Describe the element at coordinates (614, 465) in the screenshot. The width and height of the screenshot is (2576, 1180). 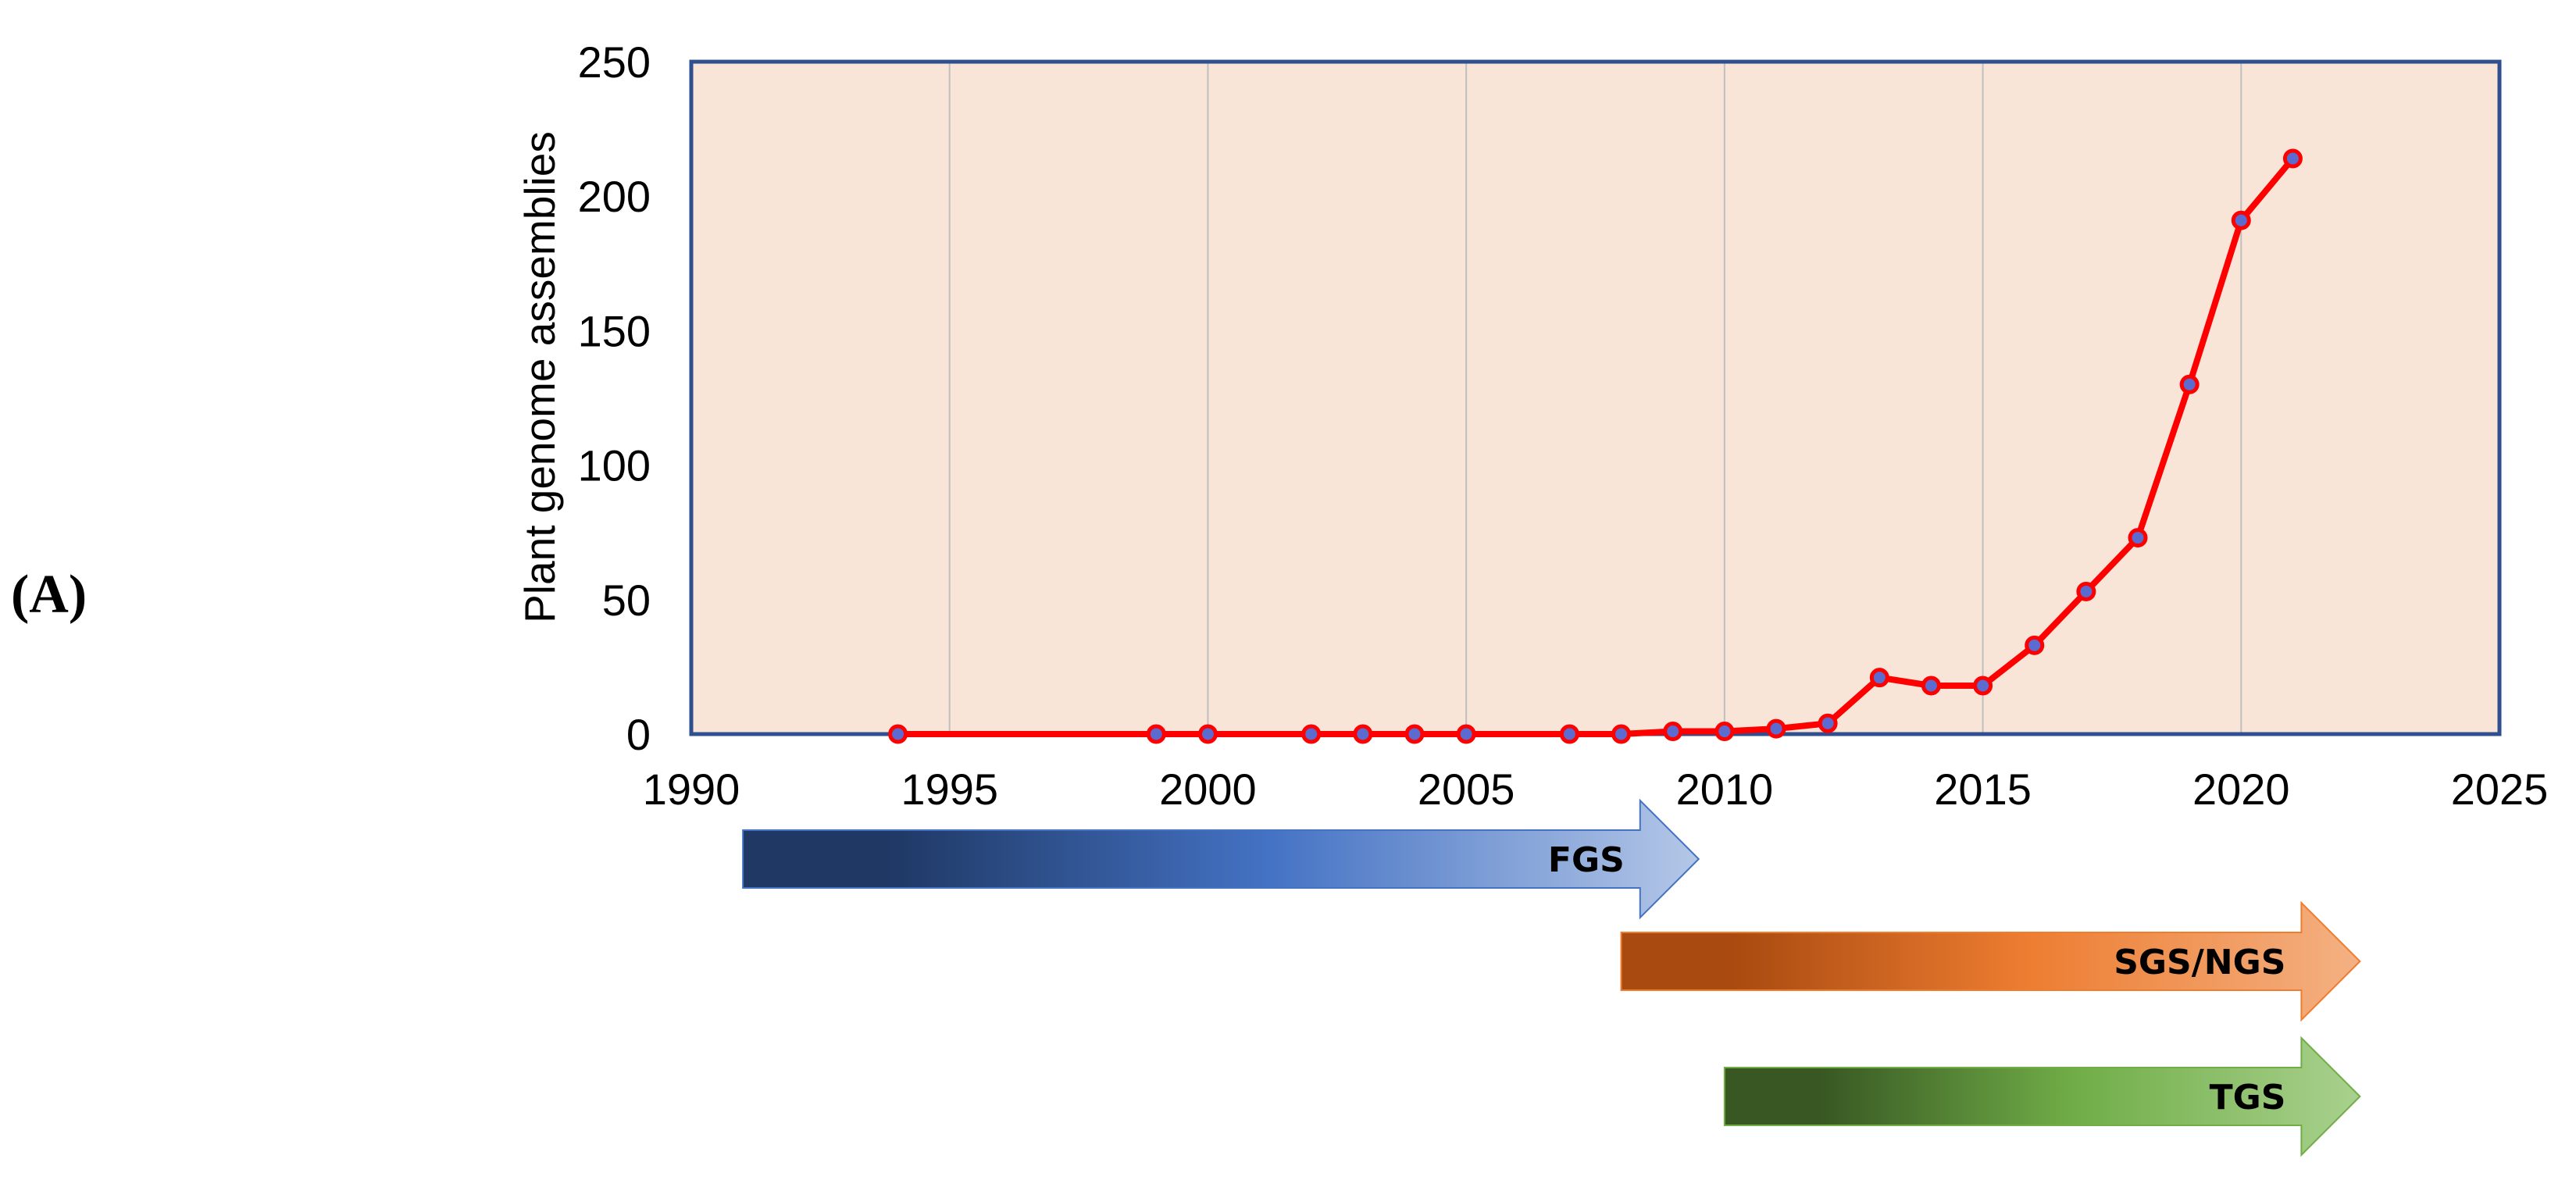
I see `y-tick-label: 100` at that location.